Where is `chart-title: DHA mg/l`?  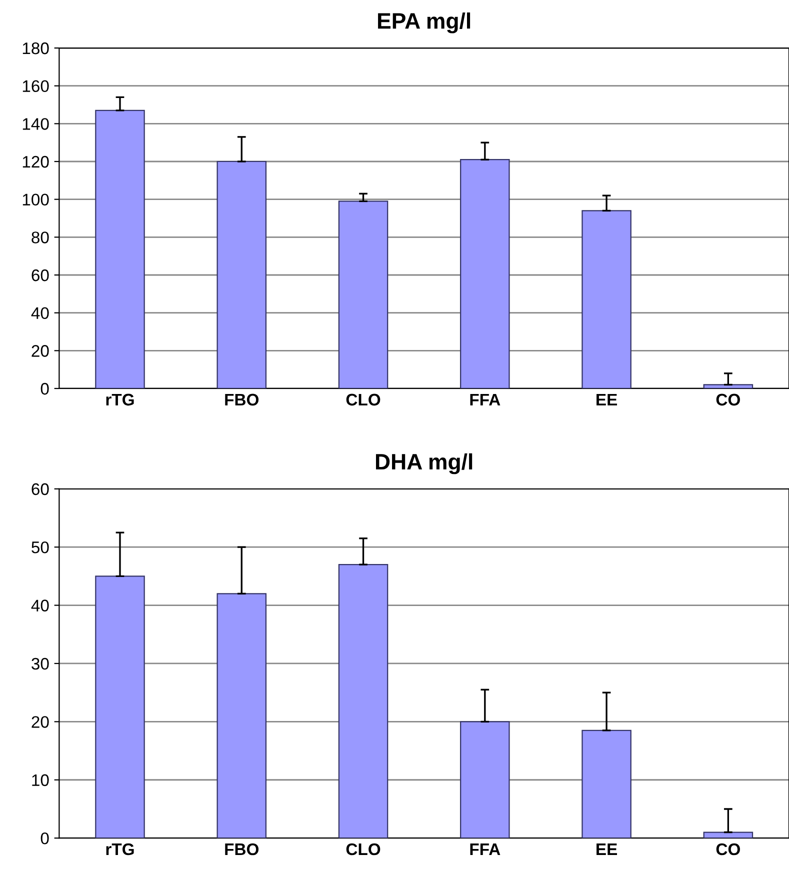
chart-title: DHA mg/l is located at coordinates (424, 463).